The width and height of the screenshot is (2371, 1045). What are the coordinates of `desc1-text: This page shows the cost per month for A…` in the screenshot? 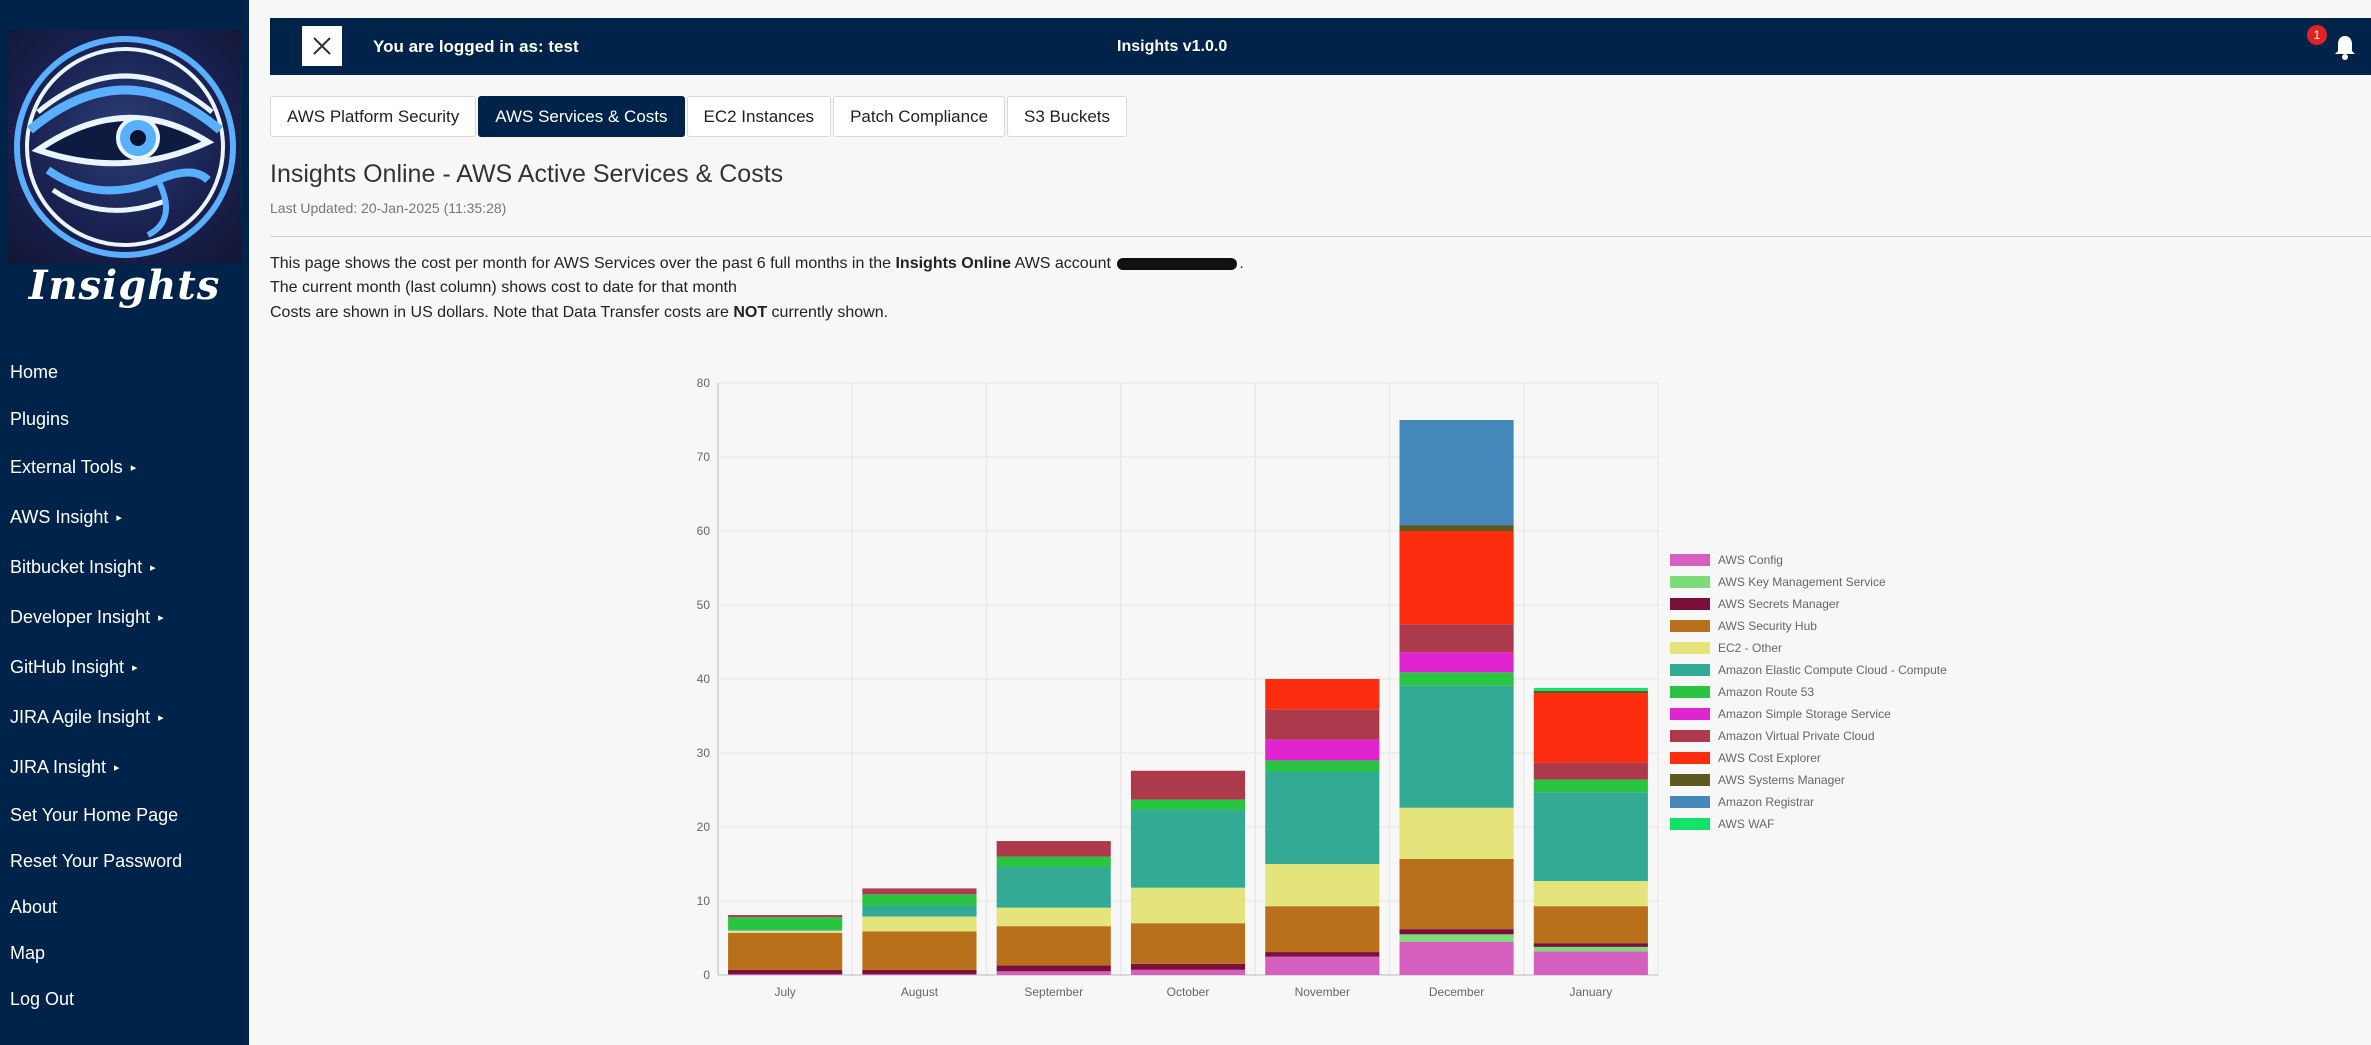 It's located at (583, 263).